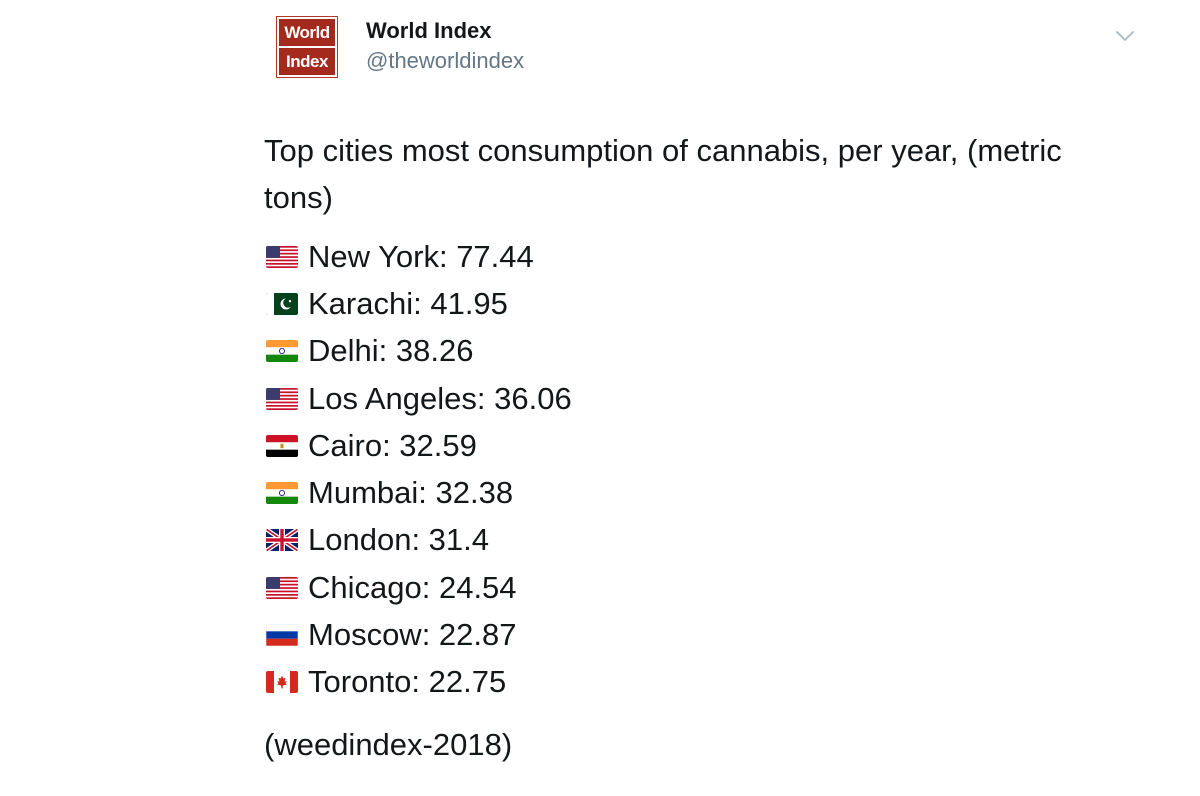 The image size is (1200, 796). I want to click on list-item: New York: 77.44, so click(418, 256).